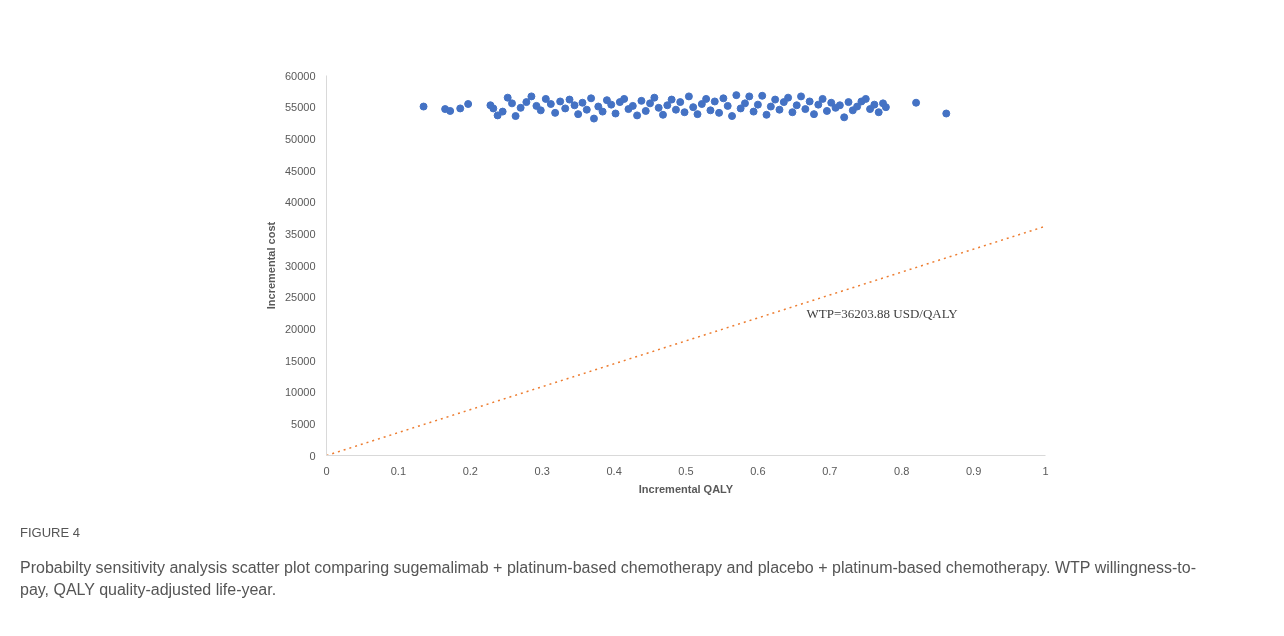 The height and width of the screenshot is (636, 1284). Describe the element at coordinates (300, 202) in the screenshot. I see `y-tick-label: 40000` at that location.